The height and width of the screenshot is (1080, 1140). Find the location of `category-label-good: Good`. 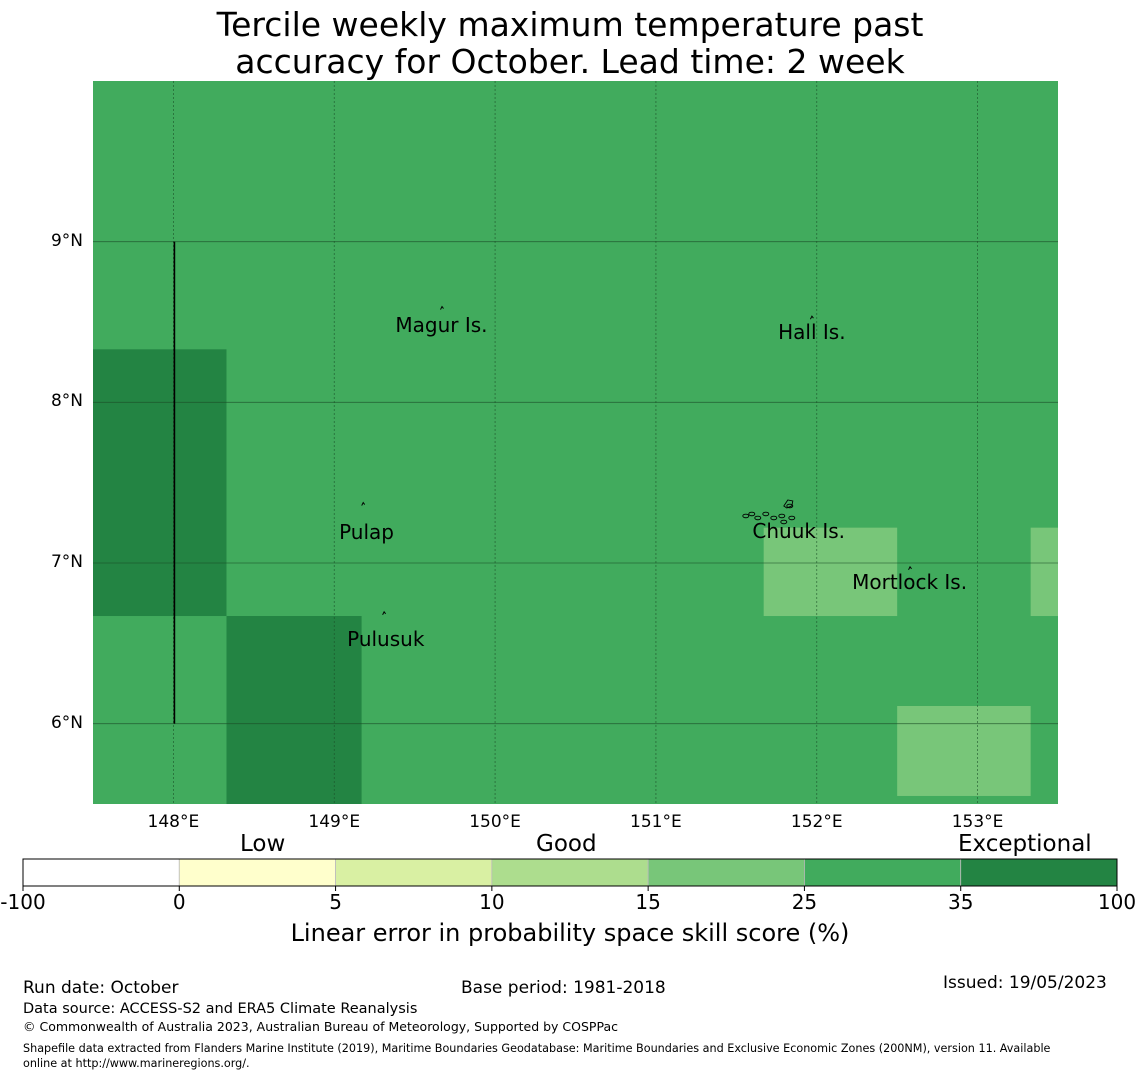

category-label-good: Good is located at coordinates (566, 844).